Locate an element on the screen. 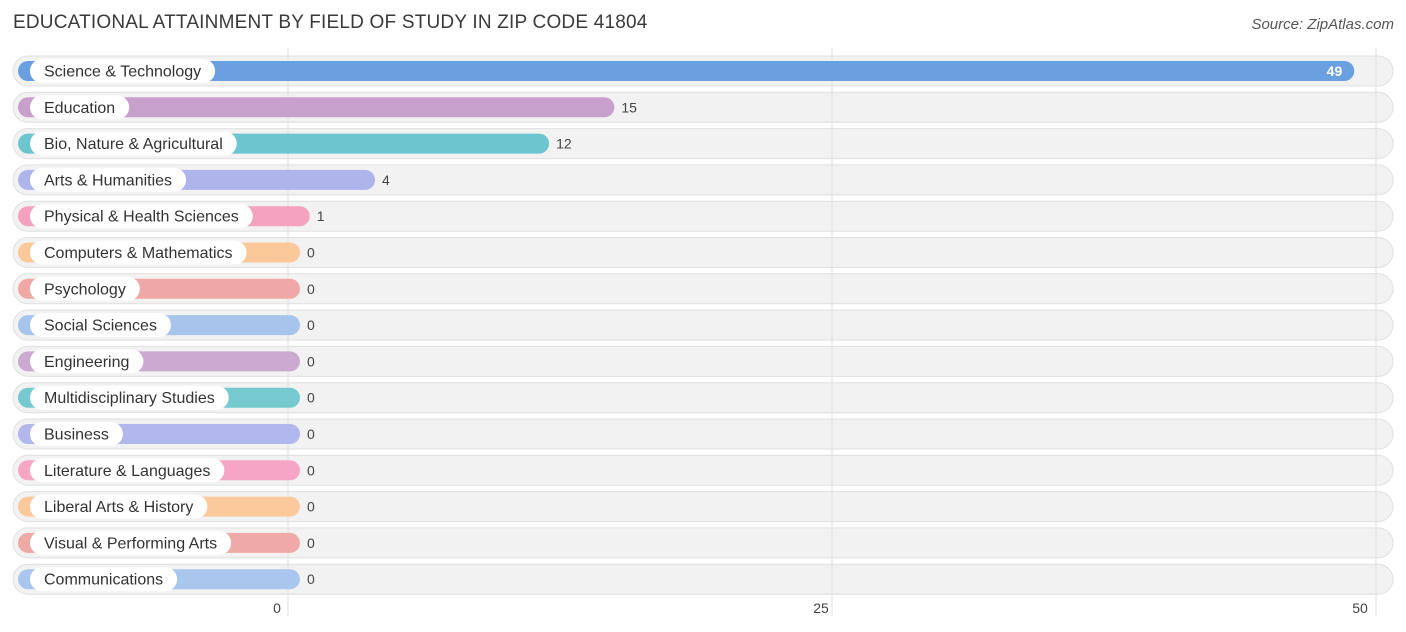 Image resolution: width=1406 pixels, height=632 pixels. data-label: 49 is located at coordinates (1335, 71).